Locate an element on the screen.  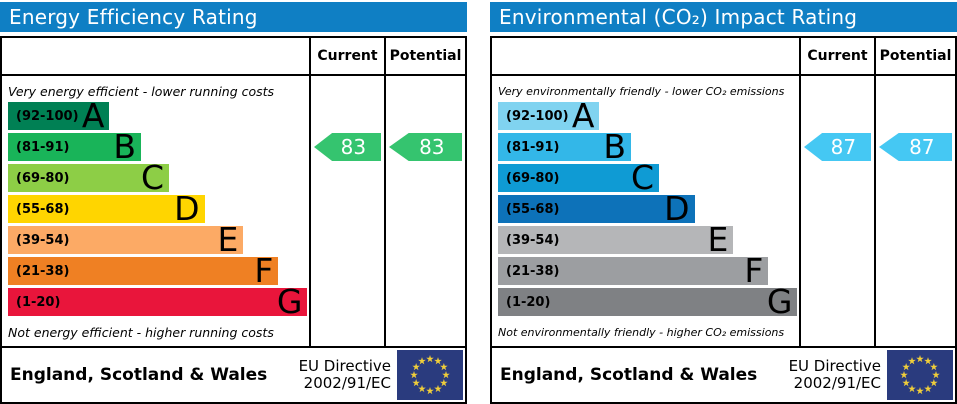
current-rating-arrow: 83 is located at coordinates (347, 147).